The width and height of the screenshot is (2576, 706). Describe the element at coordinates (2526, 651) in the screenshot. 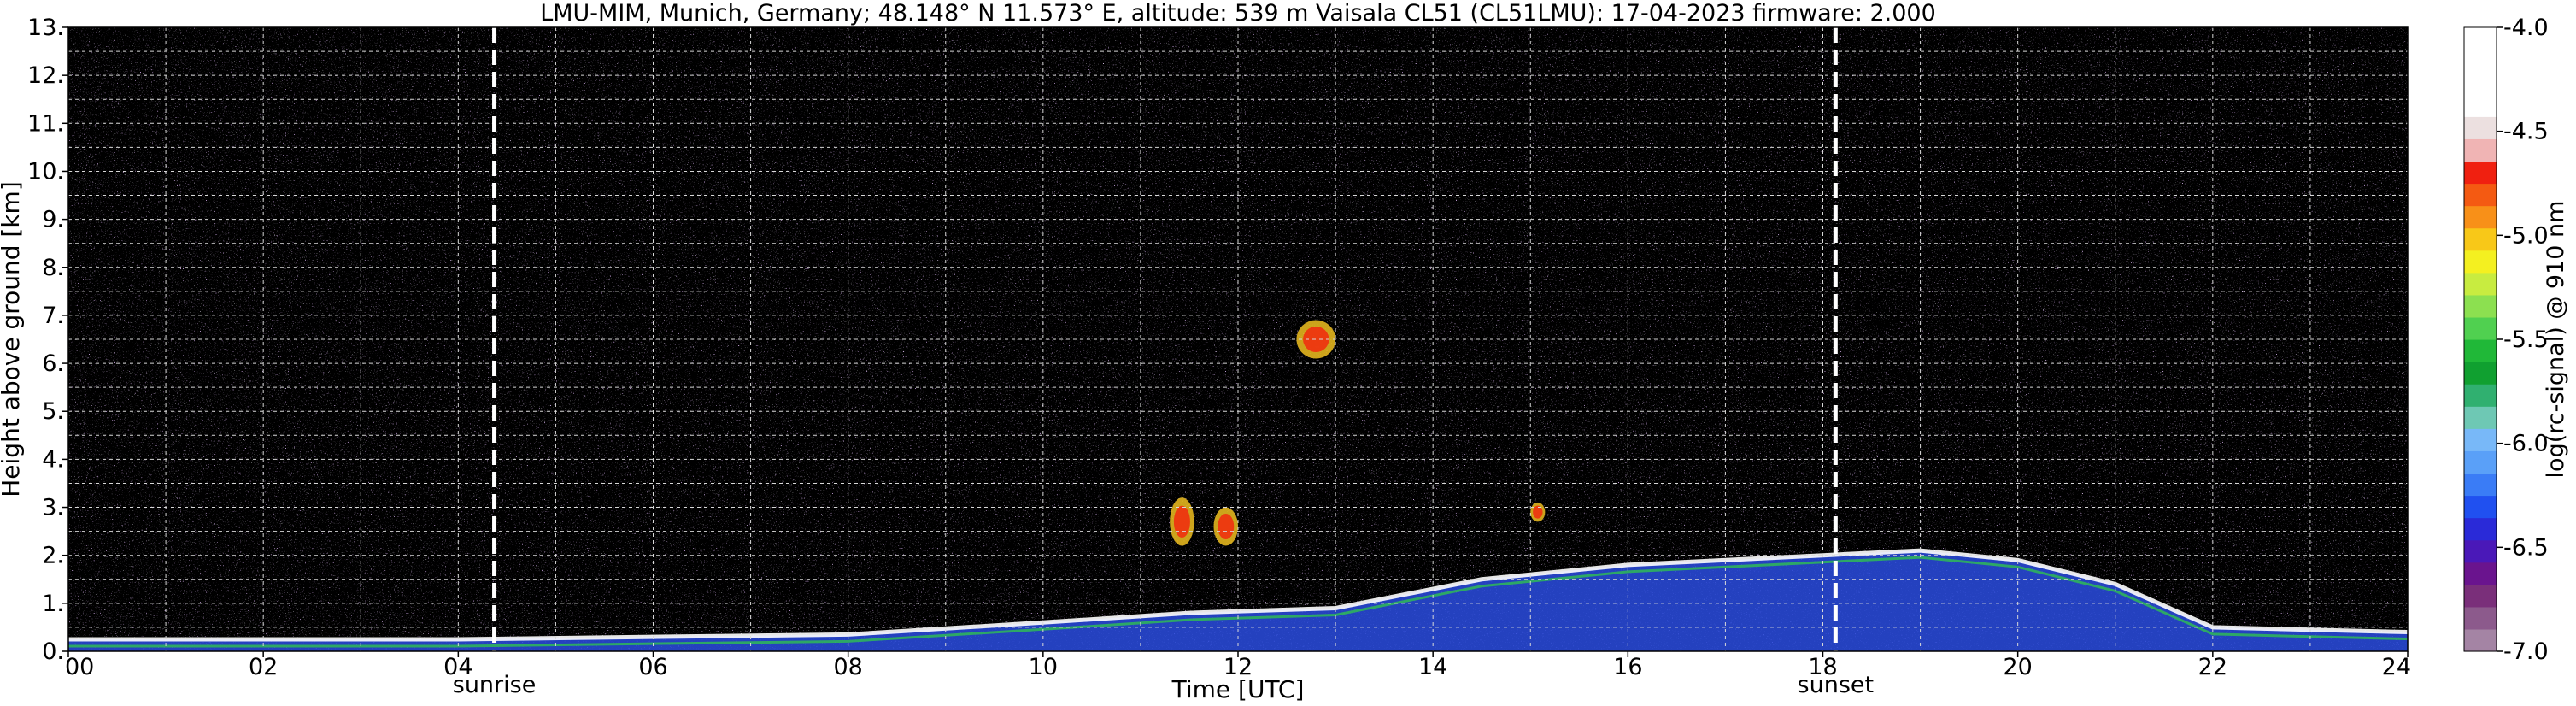

I see `colorbar-tick-label: -7.0` at that location.